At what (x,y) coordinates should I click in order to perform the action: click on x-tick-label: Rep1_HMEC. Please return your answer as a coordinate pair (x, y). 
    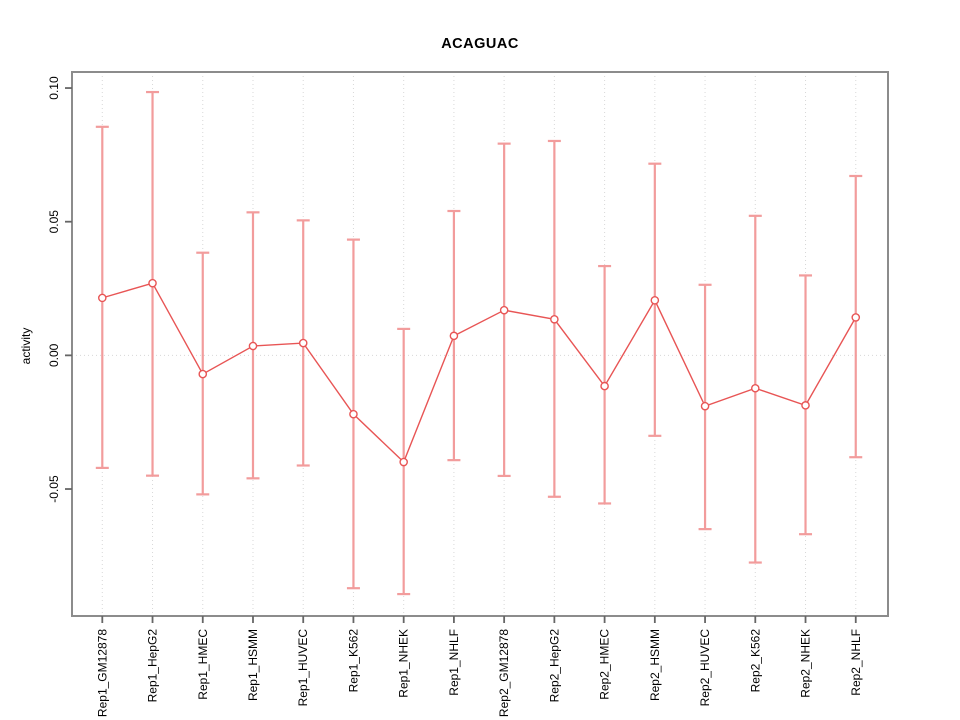
    Looking at the image, I should click on (203, 664).